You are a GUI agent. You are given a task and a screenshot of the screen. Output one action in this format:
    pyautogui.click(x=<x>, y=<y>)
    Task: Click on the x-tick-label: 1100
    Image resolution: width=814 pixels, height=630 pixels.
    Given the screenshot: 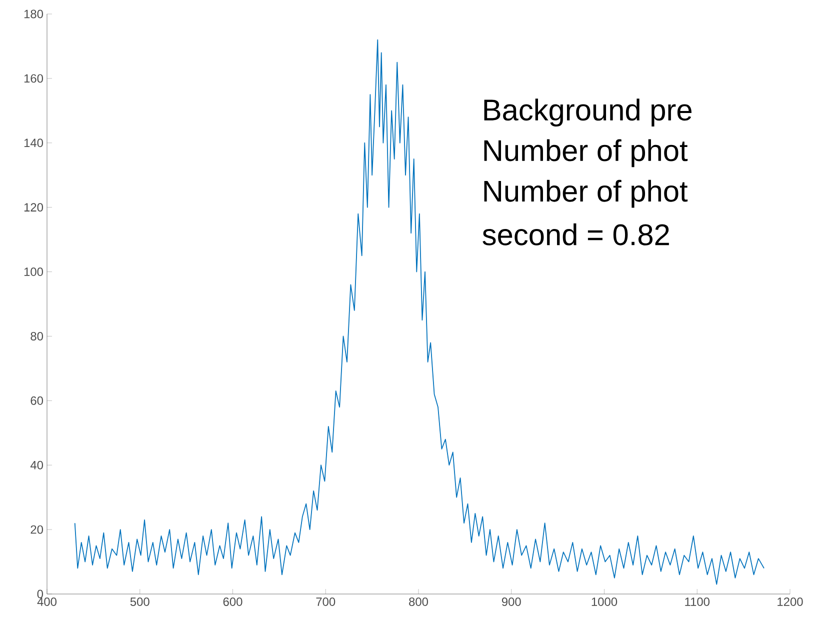 What is the action you would take?
    pyautogui.click(x=697, y=602)
    